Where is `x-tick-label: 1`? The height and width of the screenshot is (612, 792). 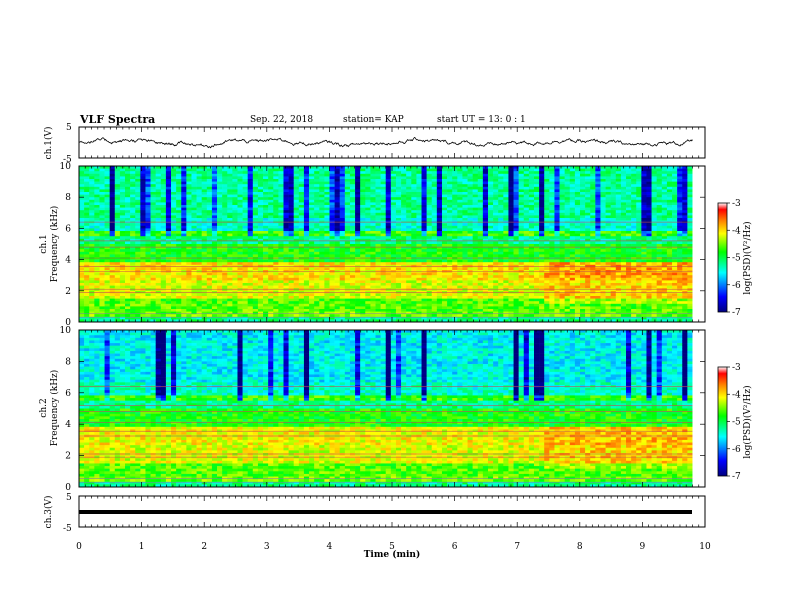 x-tick-label: 1 is located at coordinates (142, 547).